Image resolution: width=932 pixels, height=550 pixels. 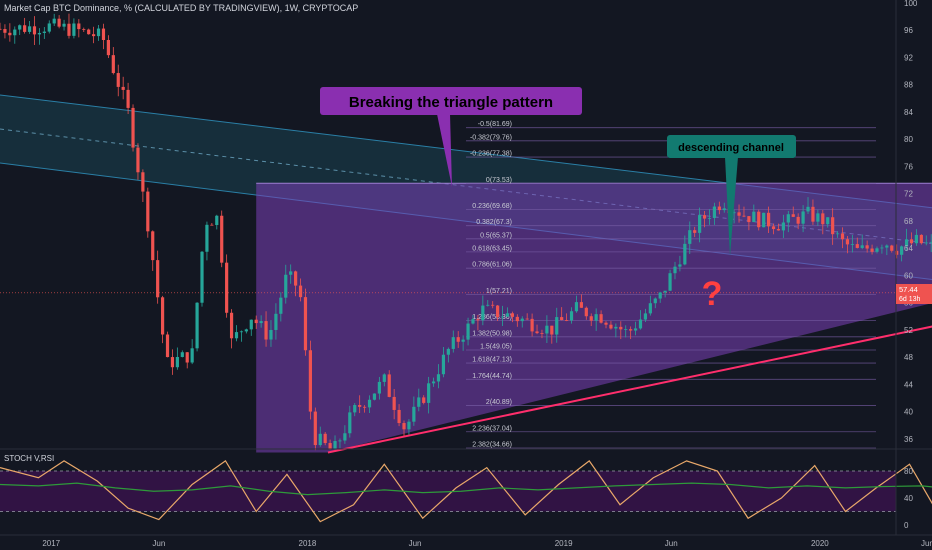 What do you see at coordinates (495, 124) in the screenshot?
I see `fib-label: -0.5(81.69)` at bounding box center [495, 124].